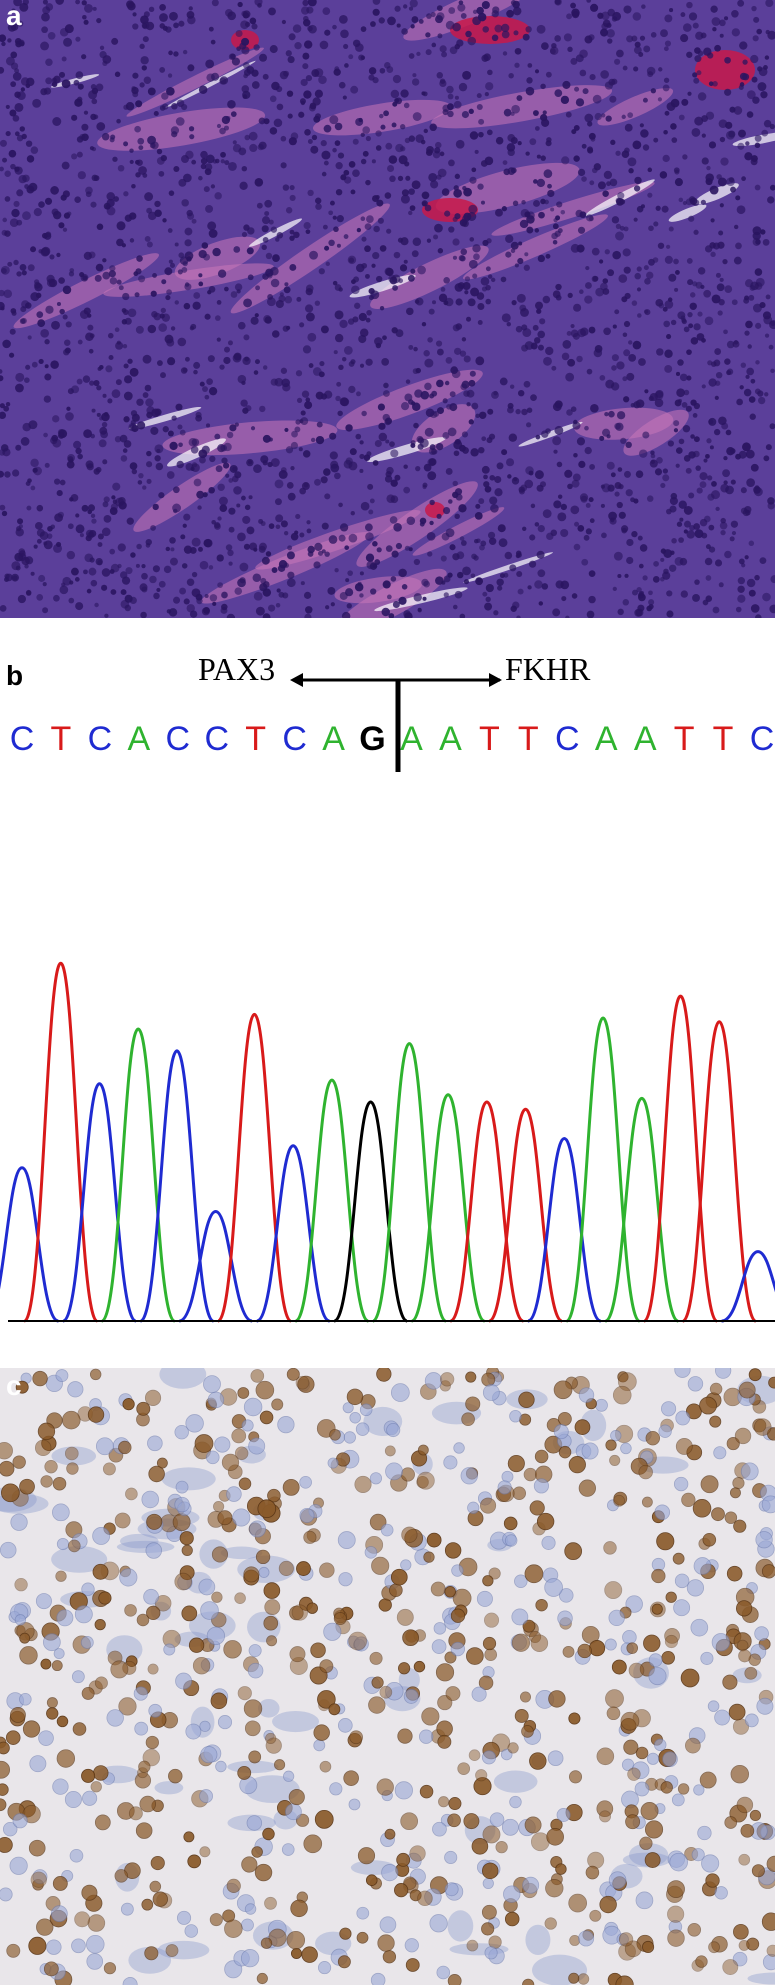 This screenshot has height=1985, width=775. I want to click on arrow-right-icon, so click(495, 680).